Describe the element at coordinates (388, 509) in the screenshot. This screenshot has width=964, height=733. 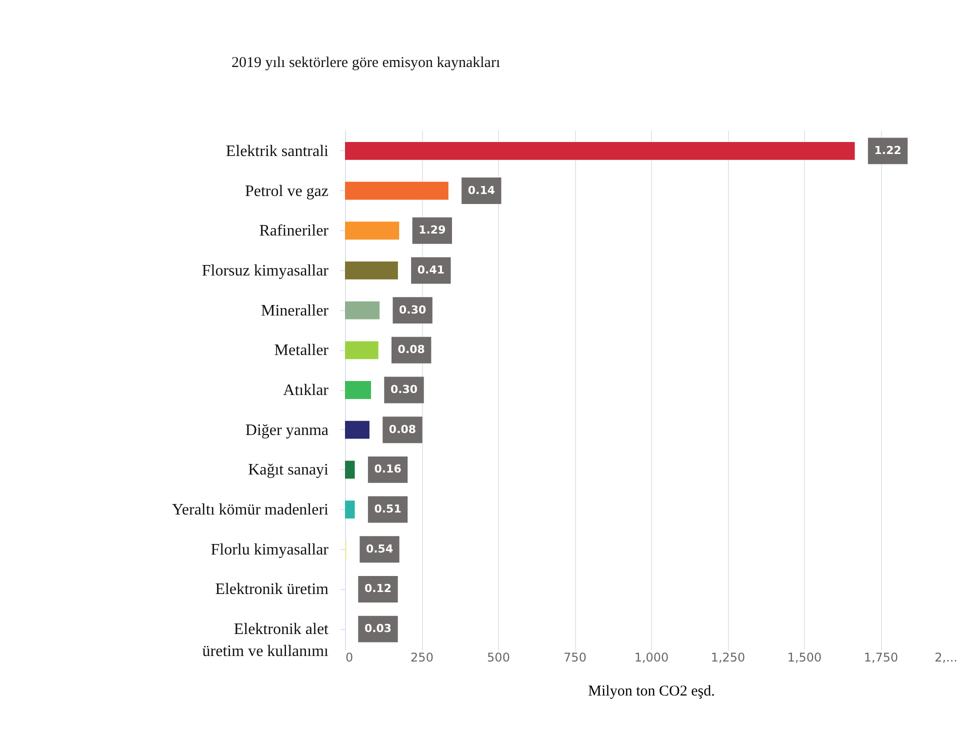
I see `annotation: 0.51` at that location.